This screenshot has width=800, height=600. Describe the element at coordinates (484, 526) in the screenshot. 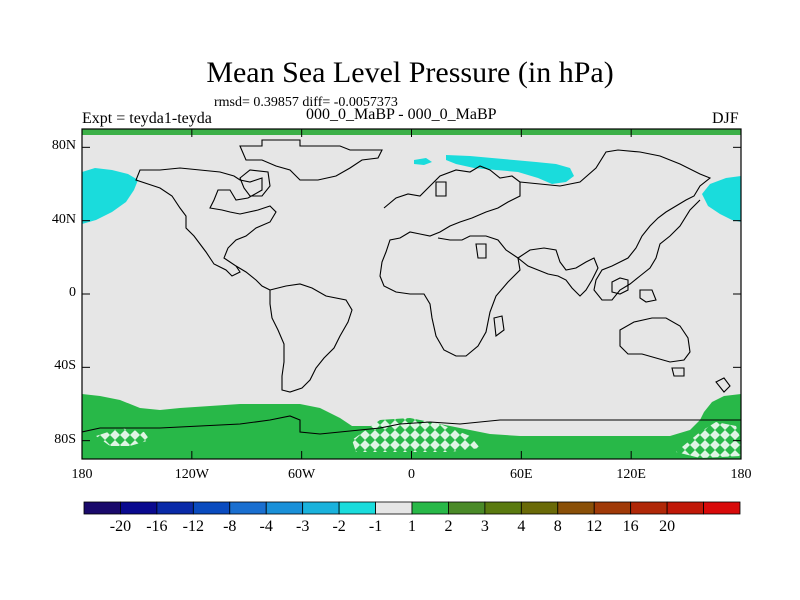

I see `colorbar-label: 3` at that location.